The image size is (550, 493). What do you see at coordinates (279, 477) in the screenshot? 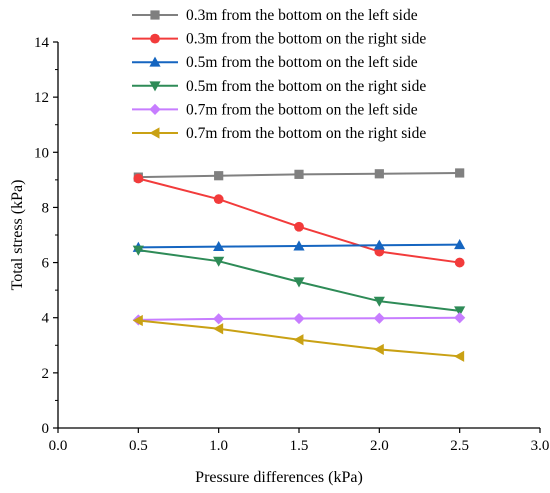
I see `x-axis-title: Pressure differences (kPa)` at bounding box center [279, 477].